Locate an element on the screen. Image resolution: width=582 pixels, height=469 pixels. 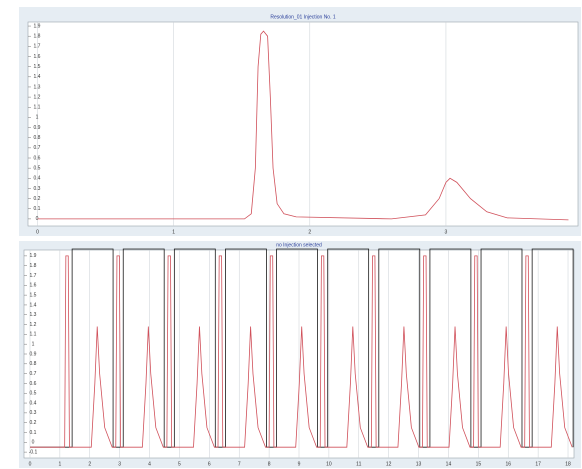
x-tick-label: 18 is located at coordinates (568, 464).